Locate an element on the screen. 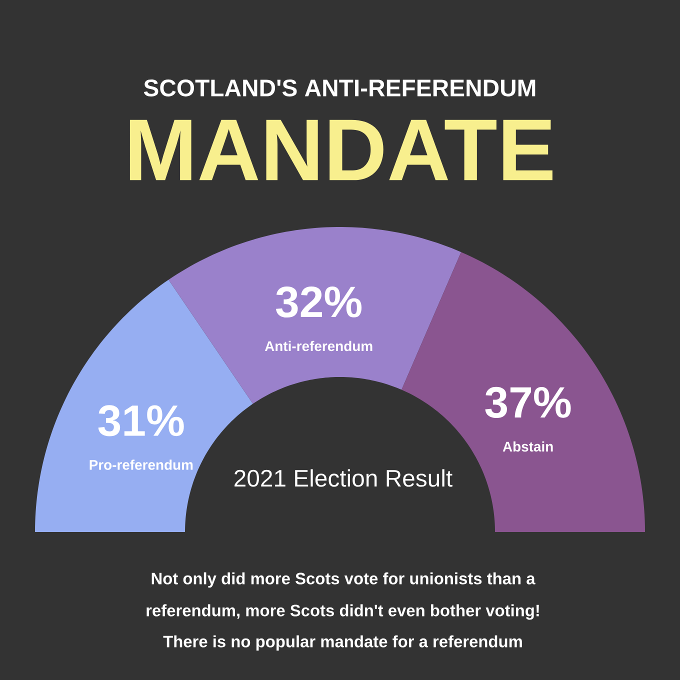 Image resolution: width=680 pixels, height=680 pixels. data-label: 37% is located at coordinates (528, 402).